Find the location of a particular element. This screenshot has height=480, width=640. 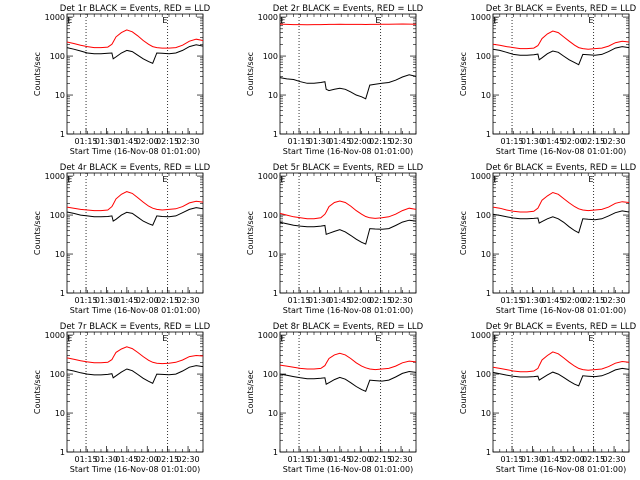

panel-title: Det 3r BLACK = Events, RED = LLD is located at coordinates (561, 9).